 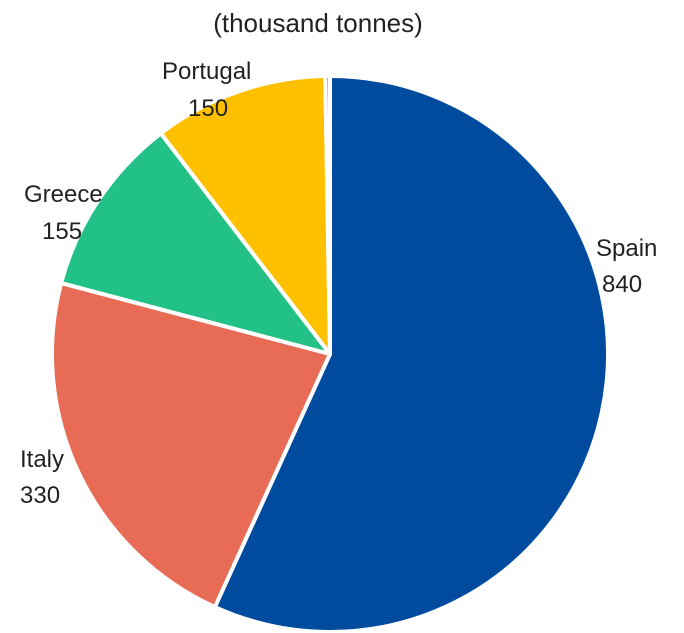 I want to click on slice-label-spain: Spain, so click(x=626, y=248).